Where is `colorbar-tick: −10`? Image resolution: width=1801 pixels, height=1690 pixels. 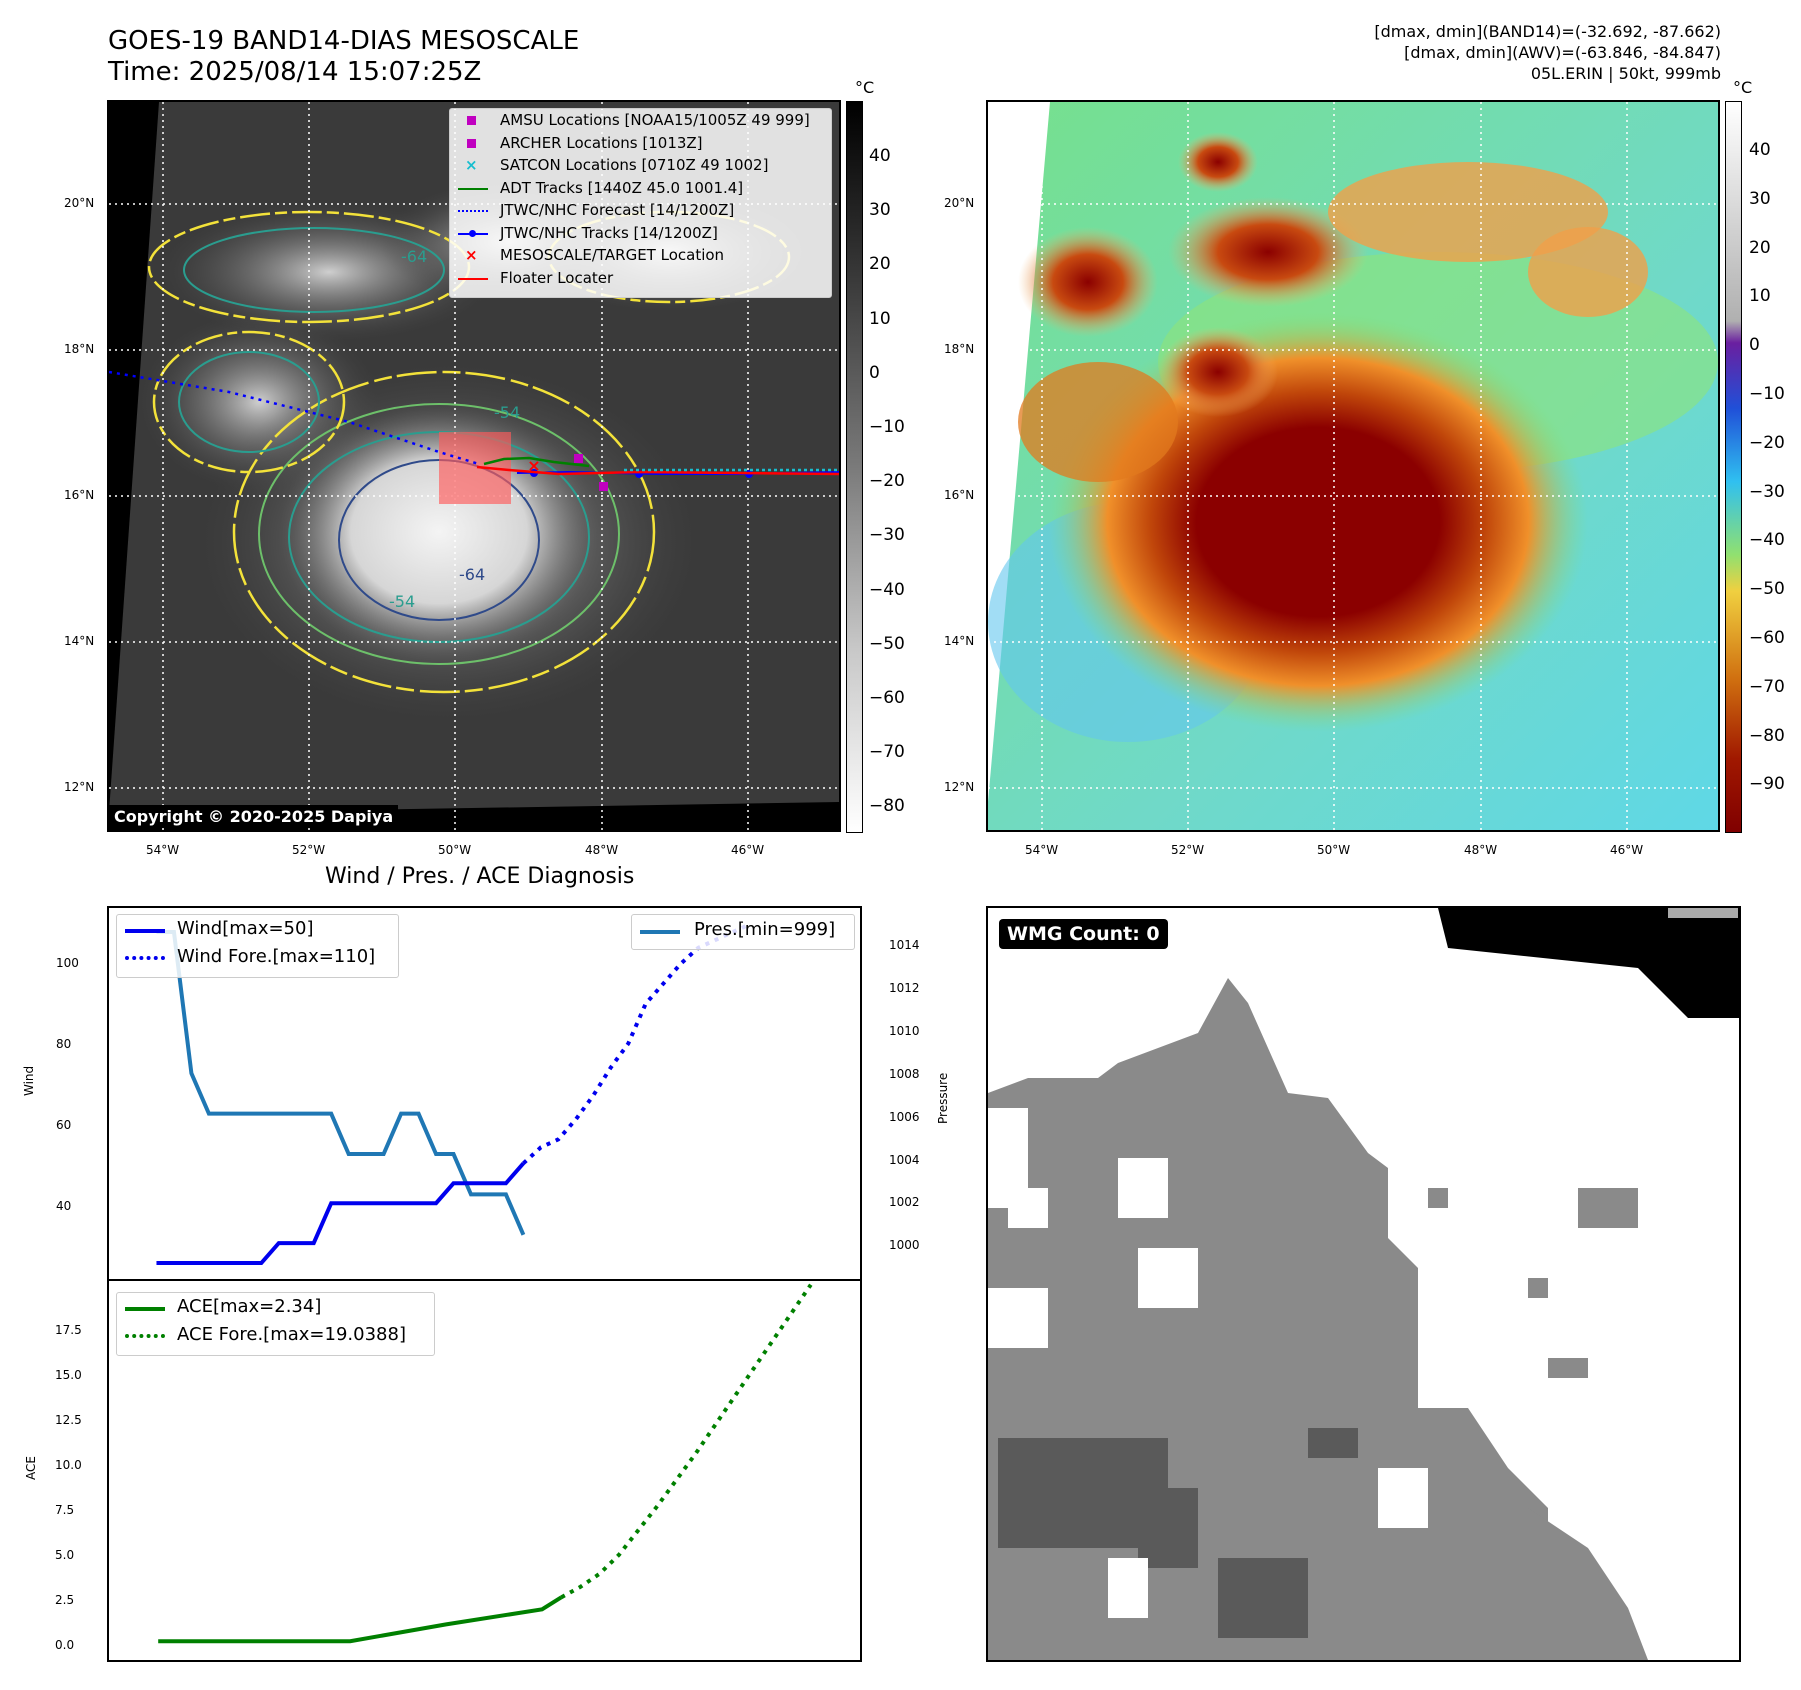
colorbar-tick: −10 is located at coordinates (1767, 394).